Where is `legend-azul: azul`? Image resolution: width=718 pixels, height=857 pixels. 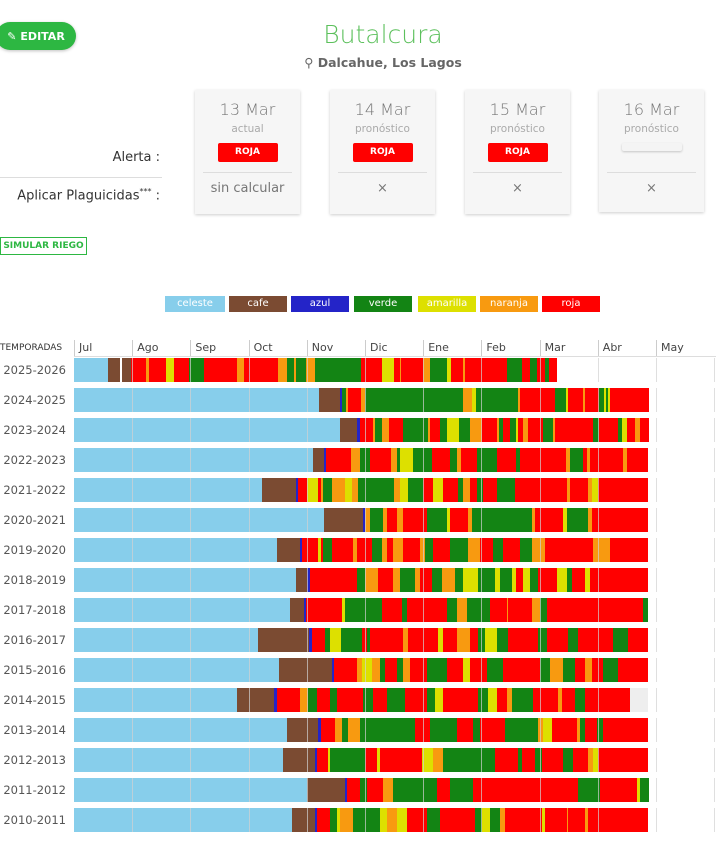 legend-azul: azul is located at coordinates (320, 304).